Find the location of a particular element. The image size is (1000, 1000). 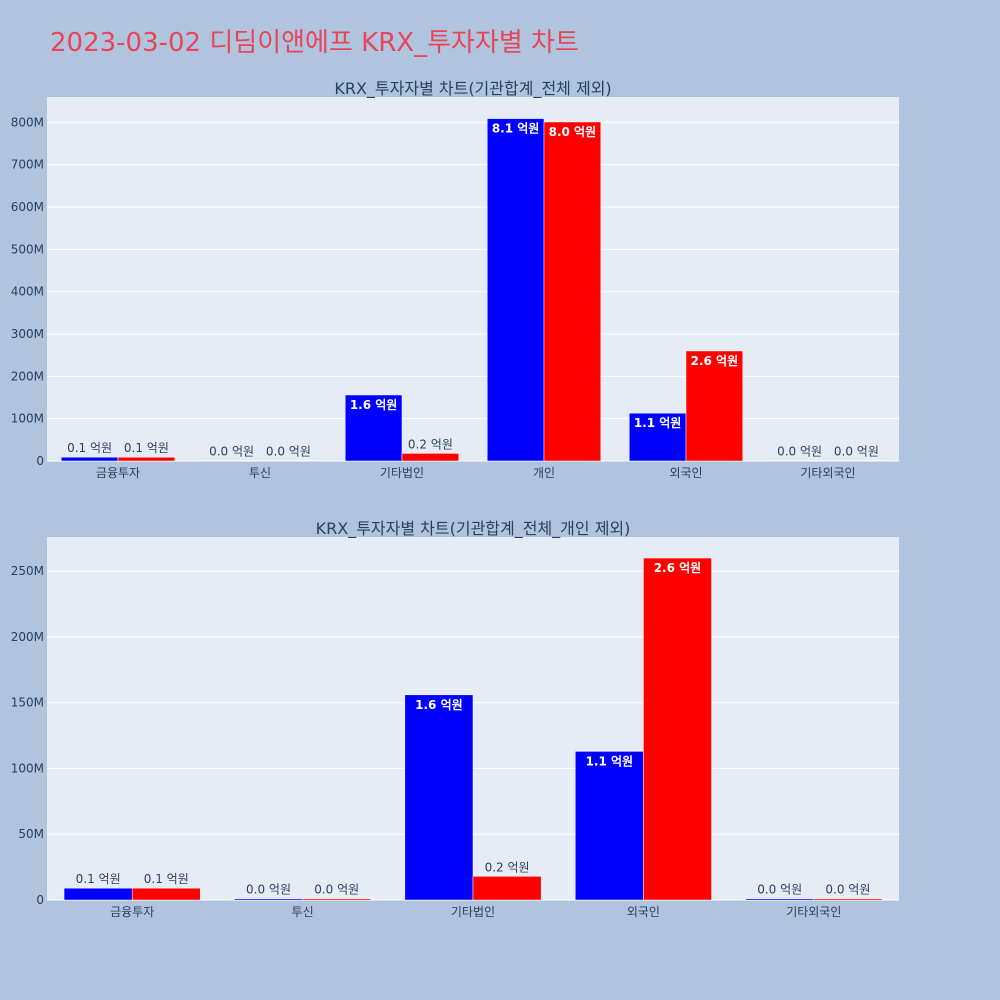

y-tick-label: 50M is located at coordinates (31, 834).